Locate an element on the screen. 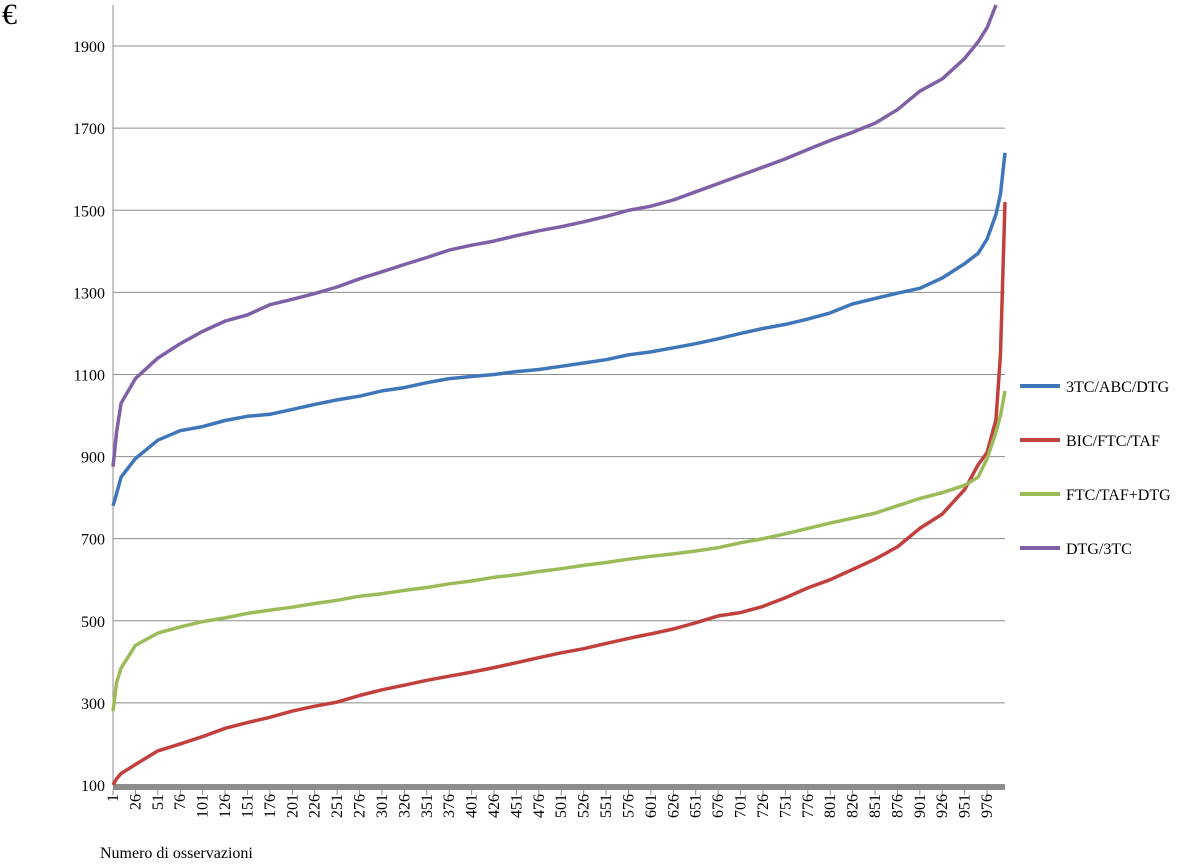 The image size is (1200, 867). x-axis is located at coordinates (559, 787).